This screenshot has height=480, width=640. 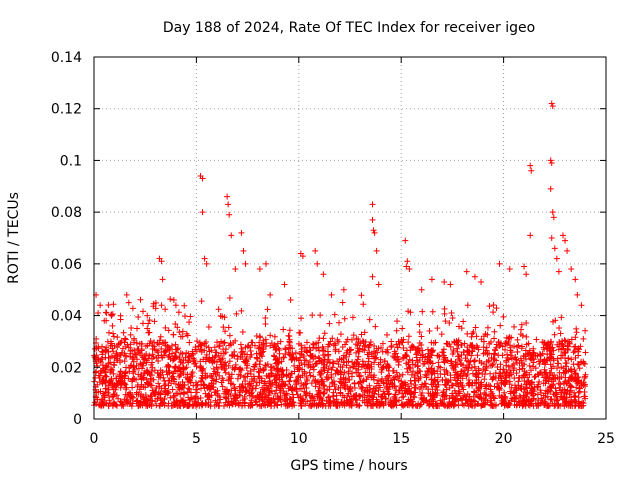 I want to click on x-tick-label: 0, so click(x=94, y=439).